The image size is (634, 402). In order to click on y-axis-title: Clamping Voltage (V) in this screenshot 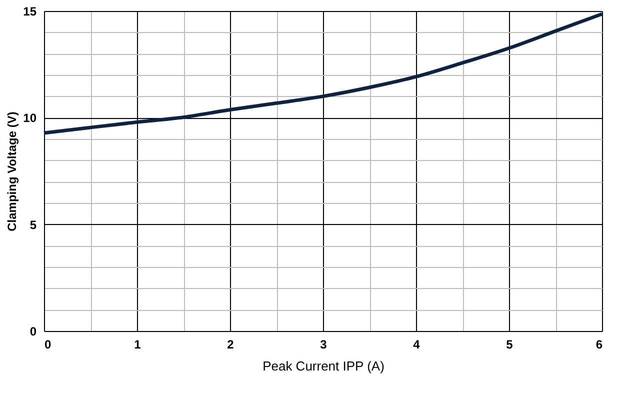, I will do `click(12, 172)`.